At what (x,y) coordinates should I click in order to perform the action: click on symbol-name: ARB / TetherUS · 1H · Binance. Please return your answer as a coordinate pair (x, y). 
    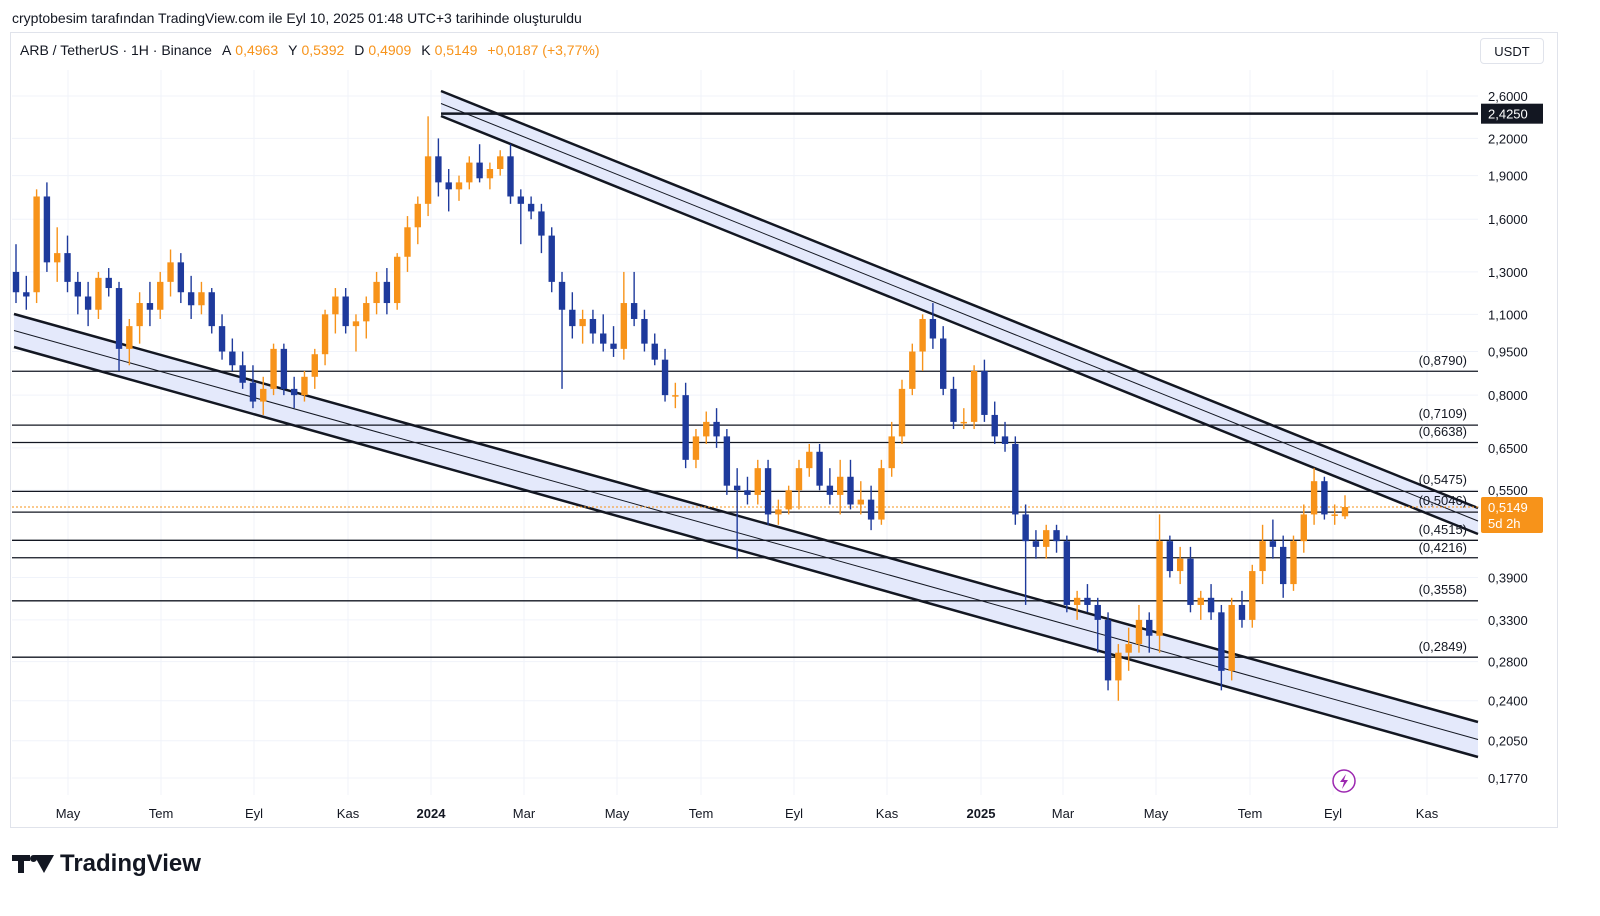
    Looking at the image, I should click on (116, 50).